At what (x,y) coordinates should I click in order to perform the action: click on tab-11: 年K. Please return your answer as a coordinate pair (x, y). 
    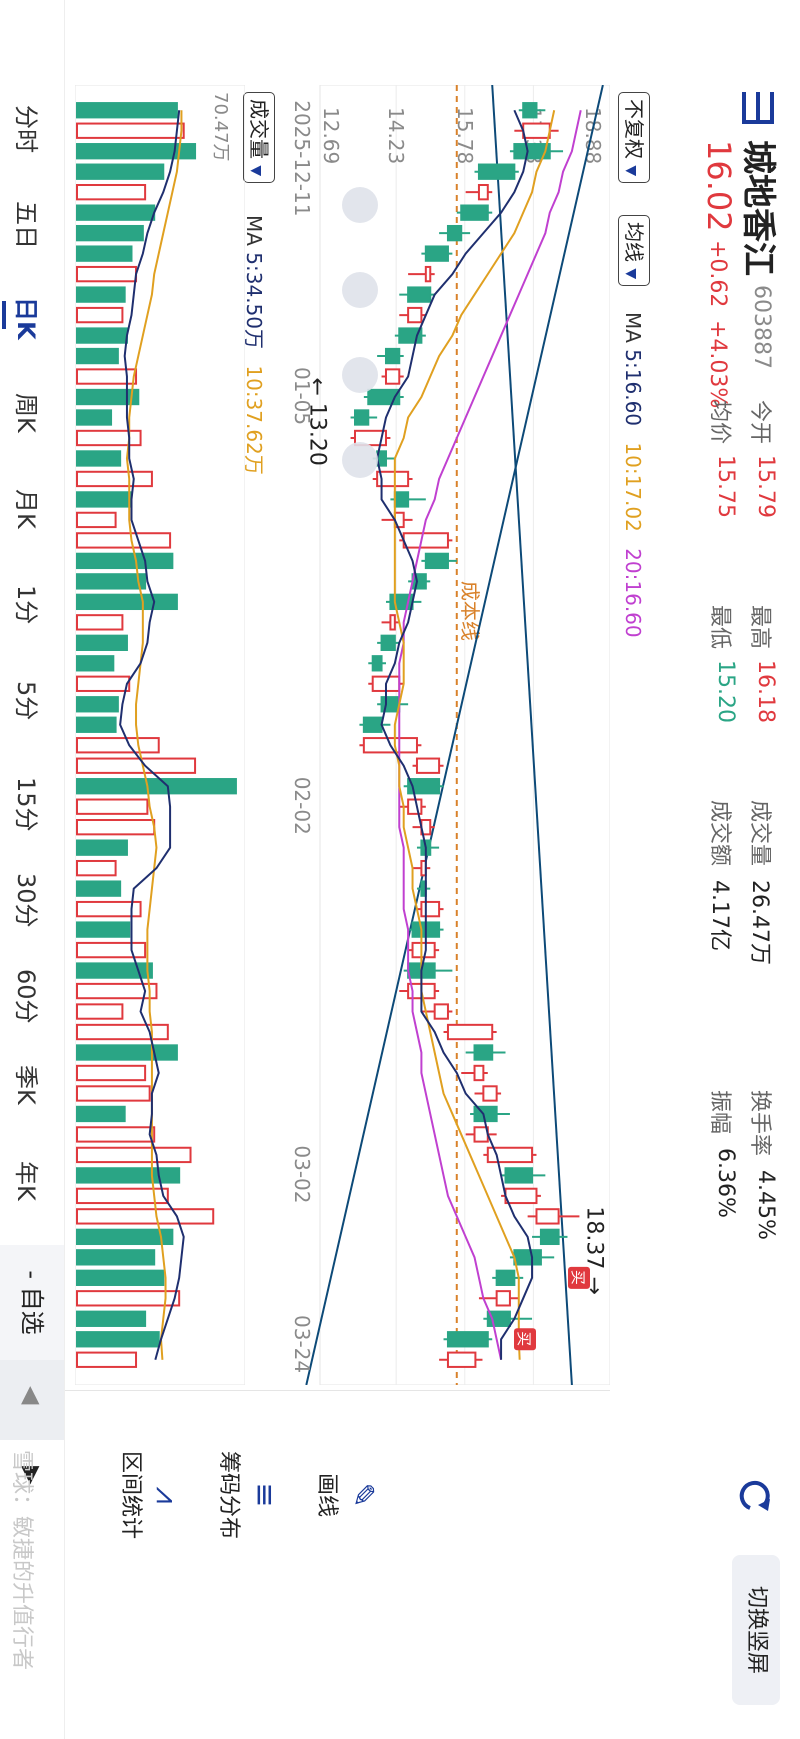
    Looking at the image, I should click on (26, 1181).